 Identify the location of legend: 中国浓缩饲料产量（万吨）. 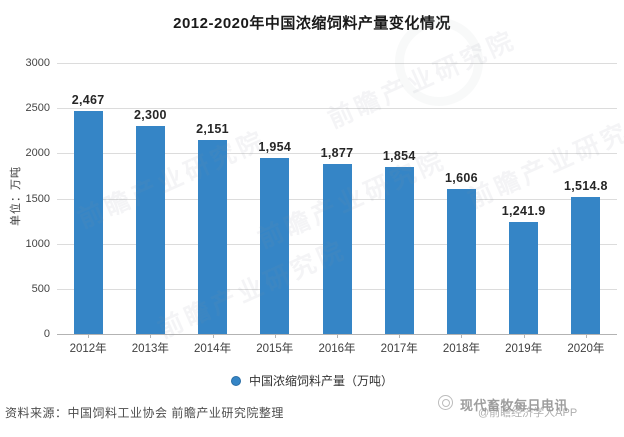
(312, 380).